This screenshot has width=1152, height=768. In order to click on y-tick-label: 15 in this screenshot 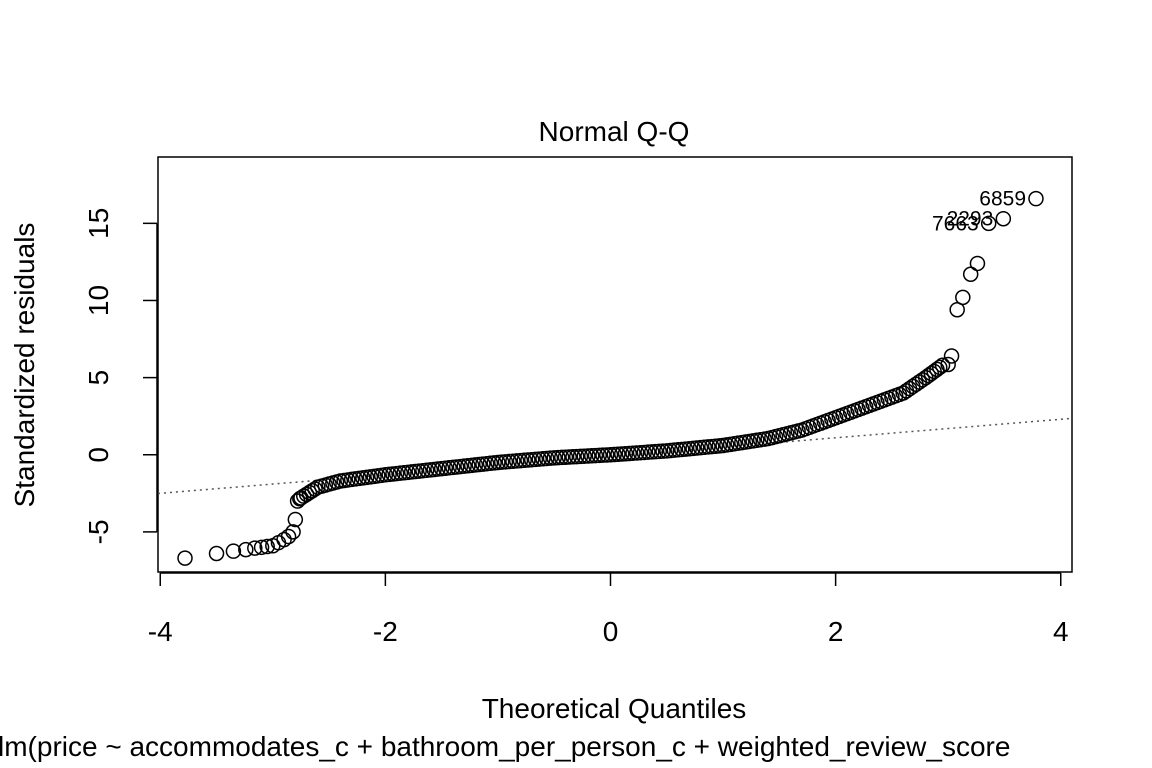, I will do `click(98, 223)`.